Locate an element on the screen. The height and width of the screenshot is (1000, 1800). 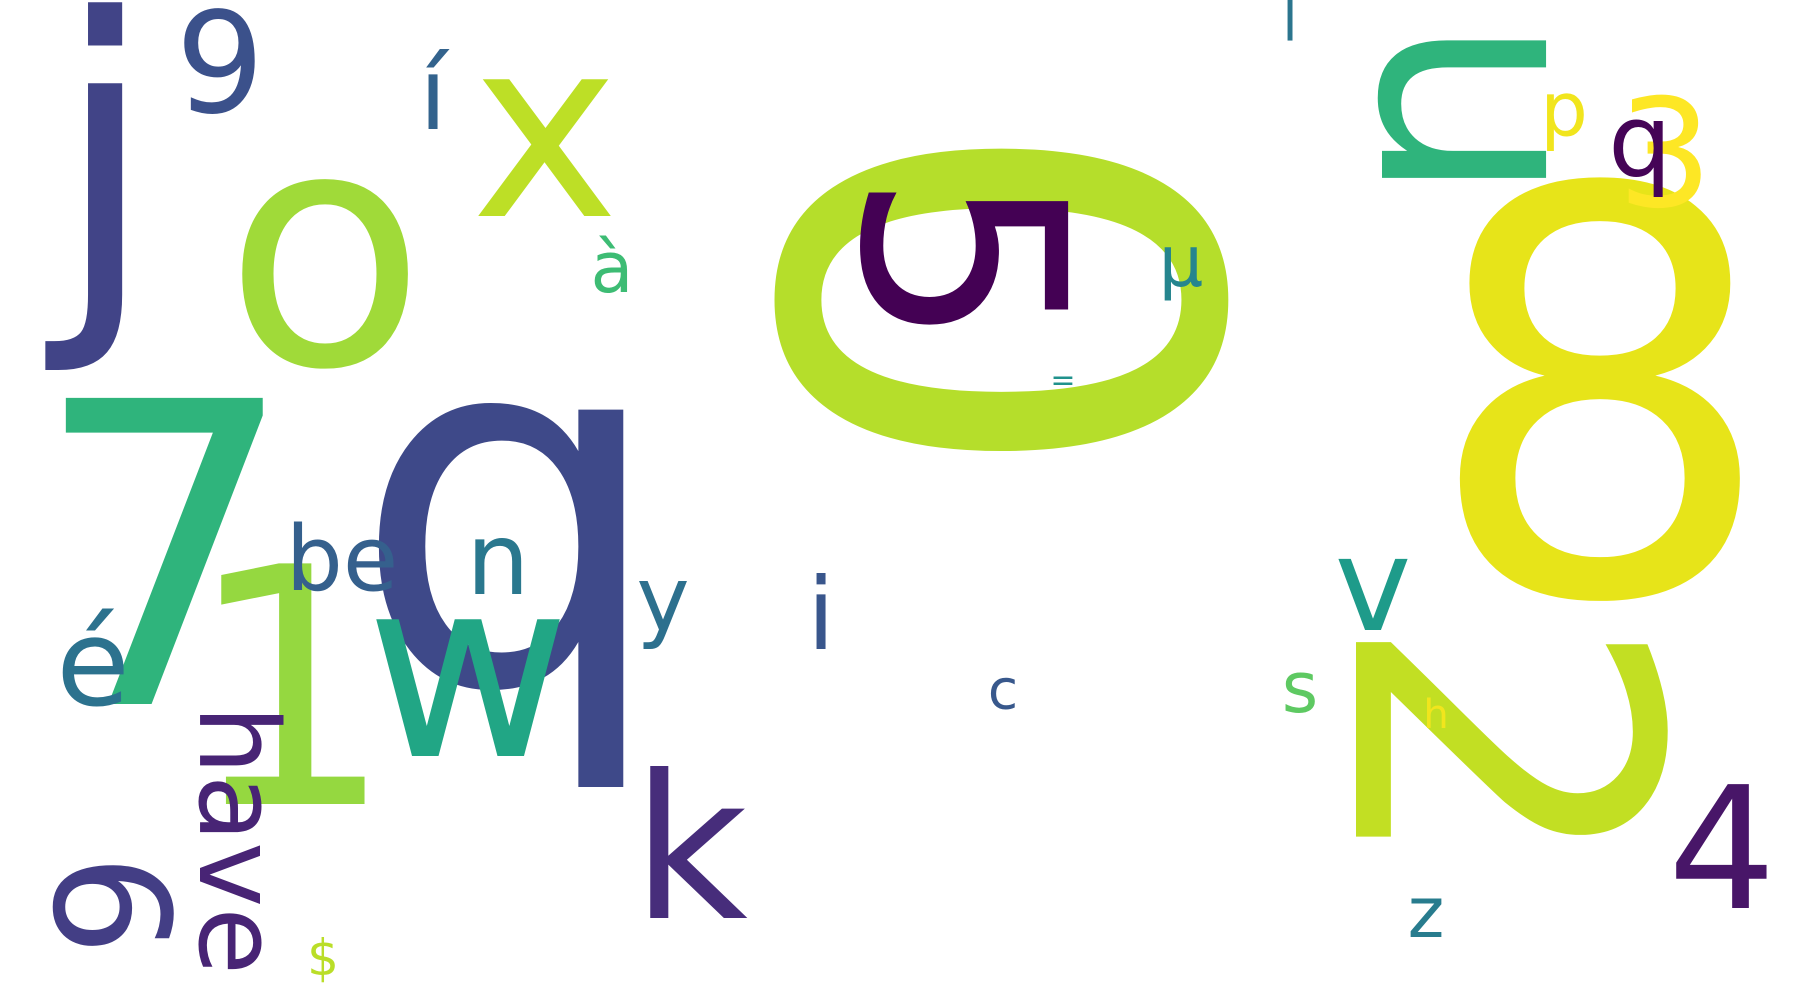
word-be: be is located at coordinates (342, 559).